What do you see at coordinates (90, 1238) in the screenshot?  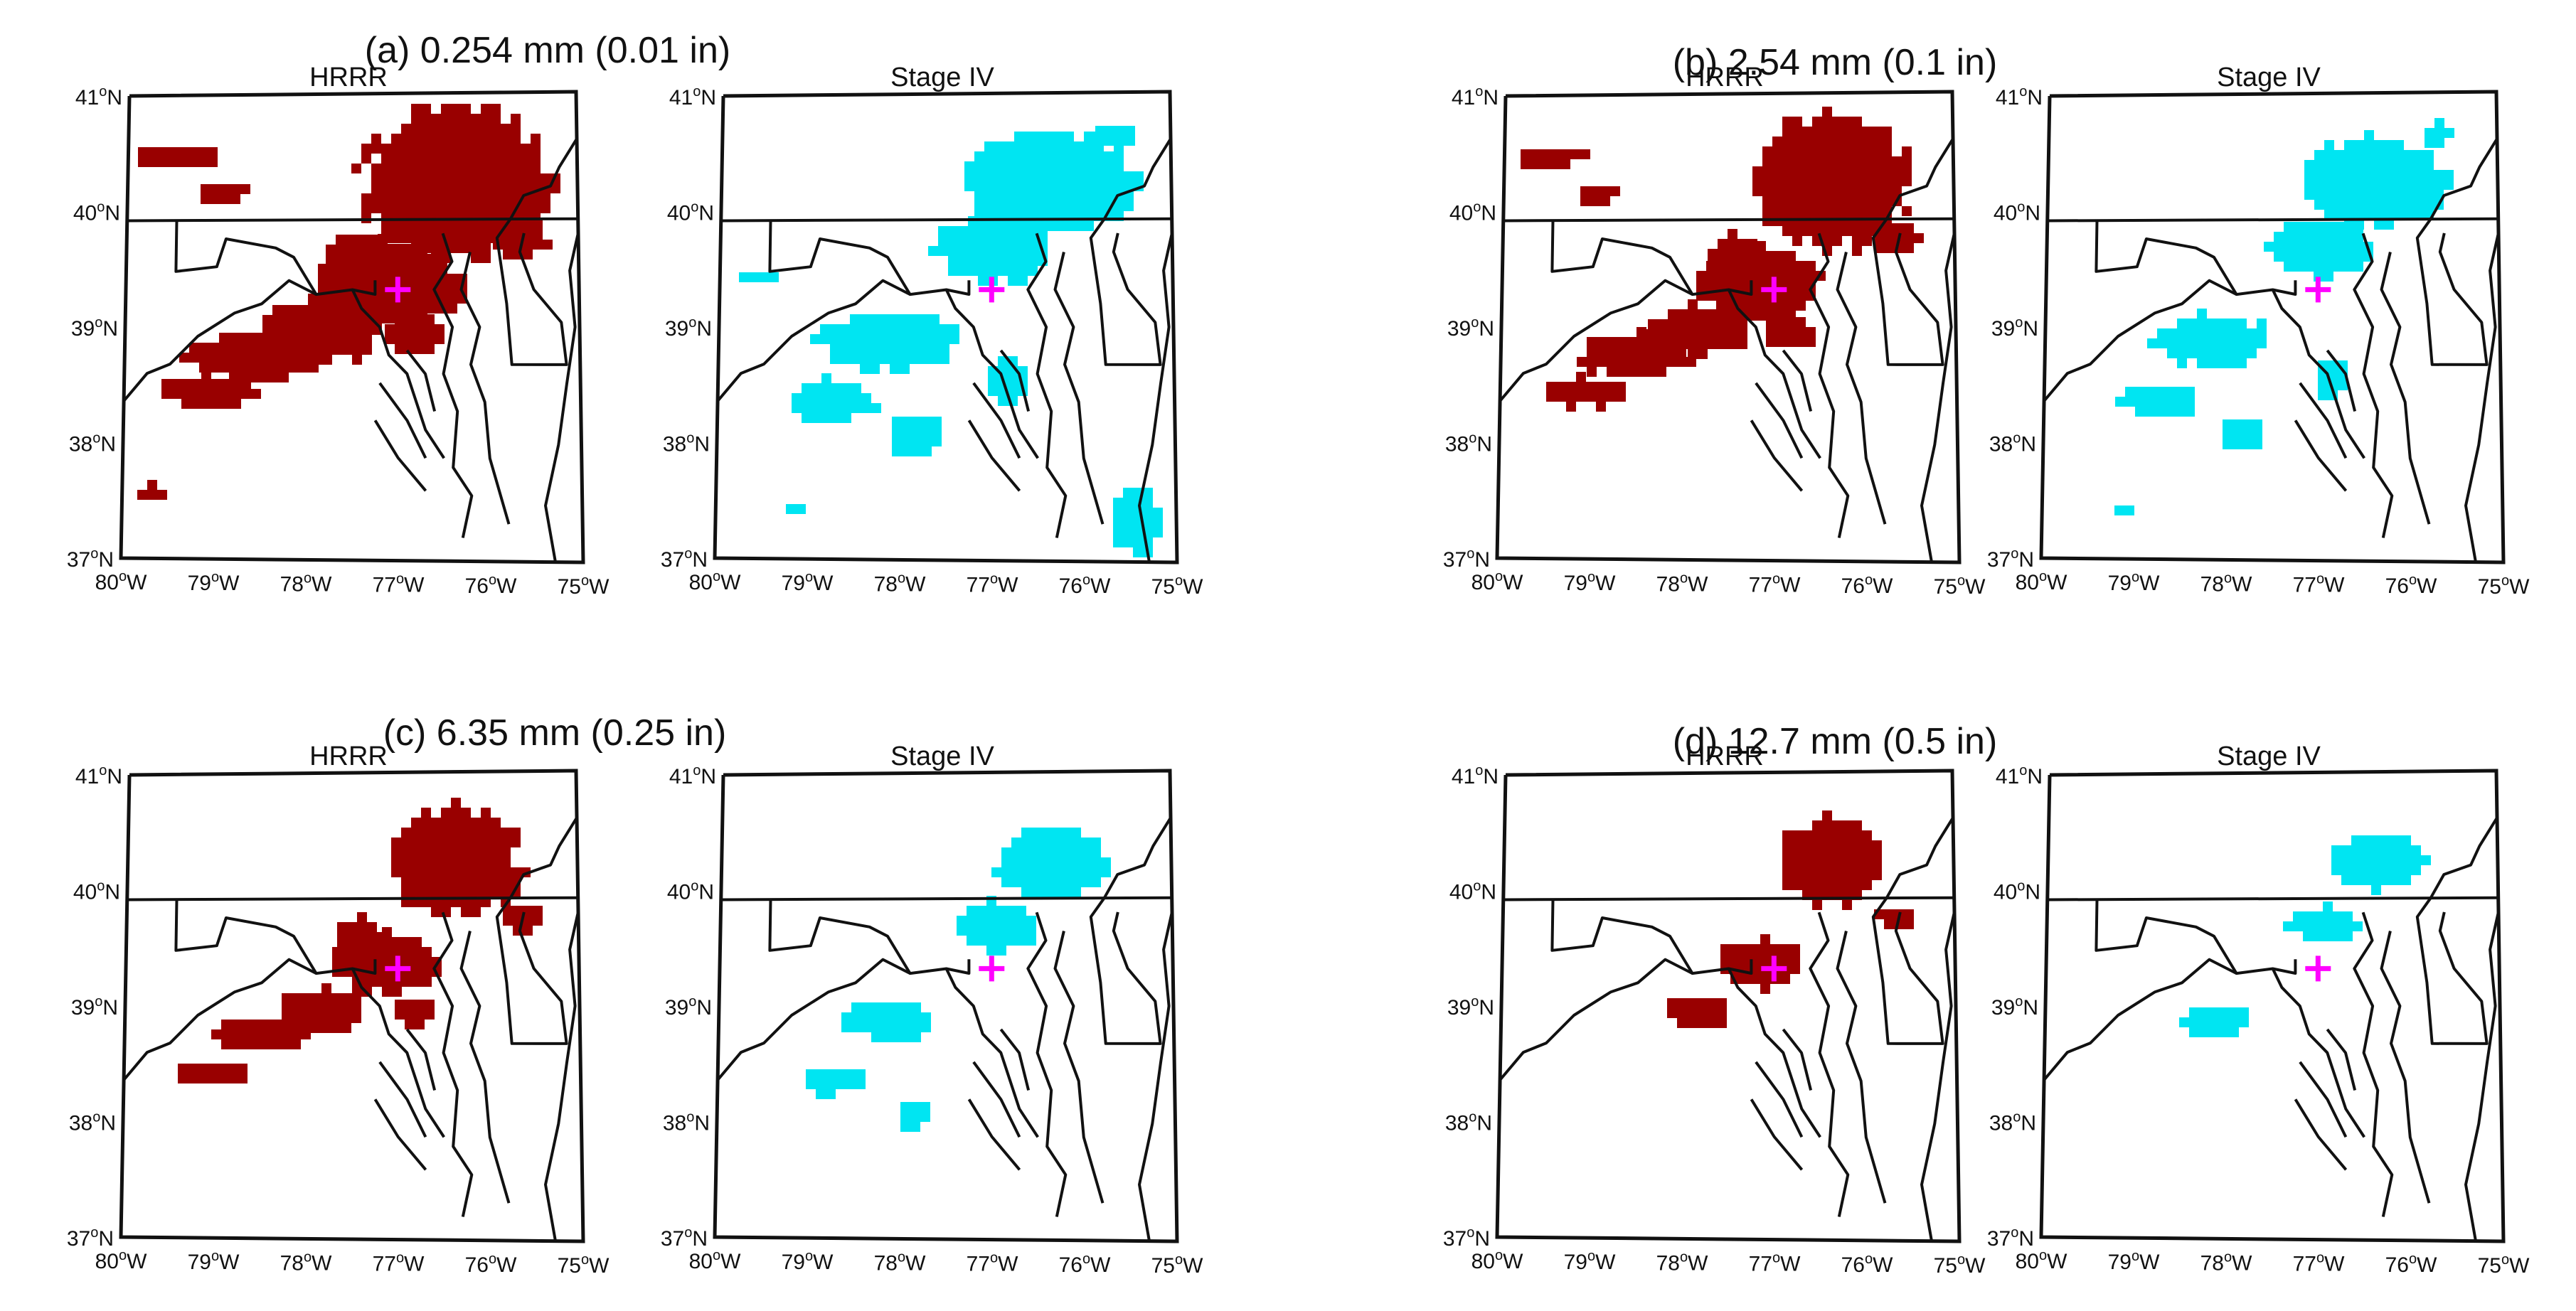 I see `lat-tick-label: 37oN` at bounding box center [90, 1238].